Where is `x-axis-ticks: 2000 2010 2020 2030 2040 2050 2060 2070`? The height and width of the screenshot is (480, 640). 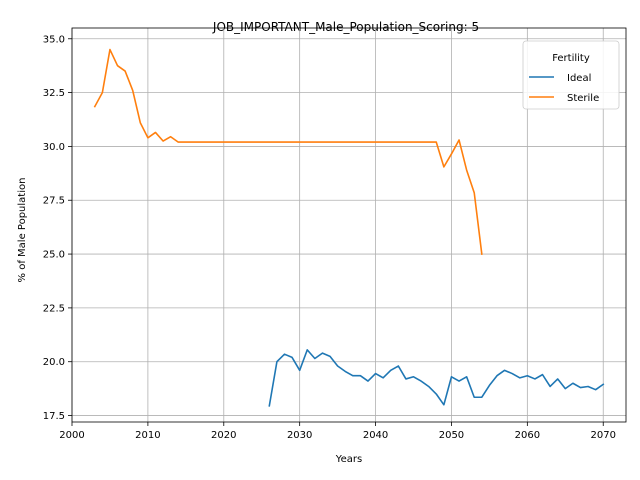 x-axis-ticks: 2000 2010 2020 2030 2040 2050 2060 2070 is located at coordinates (337, 431).